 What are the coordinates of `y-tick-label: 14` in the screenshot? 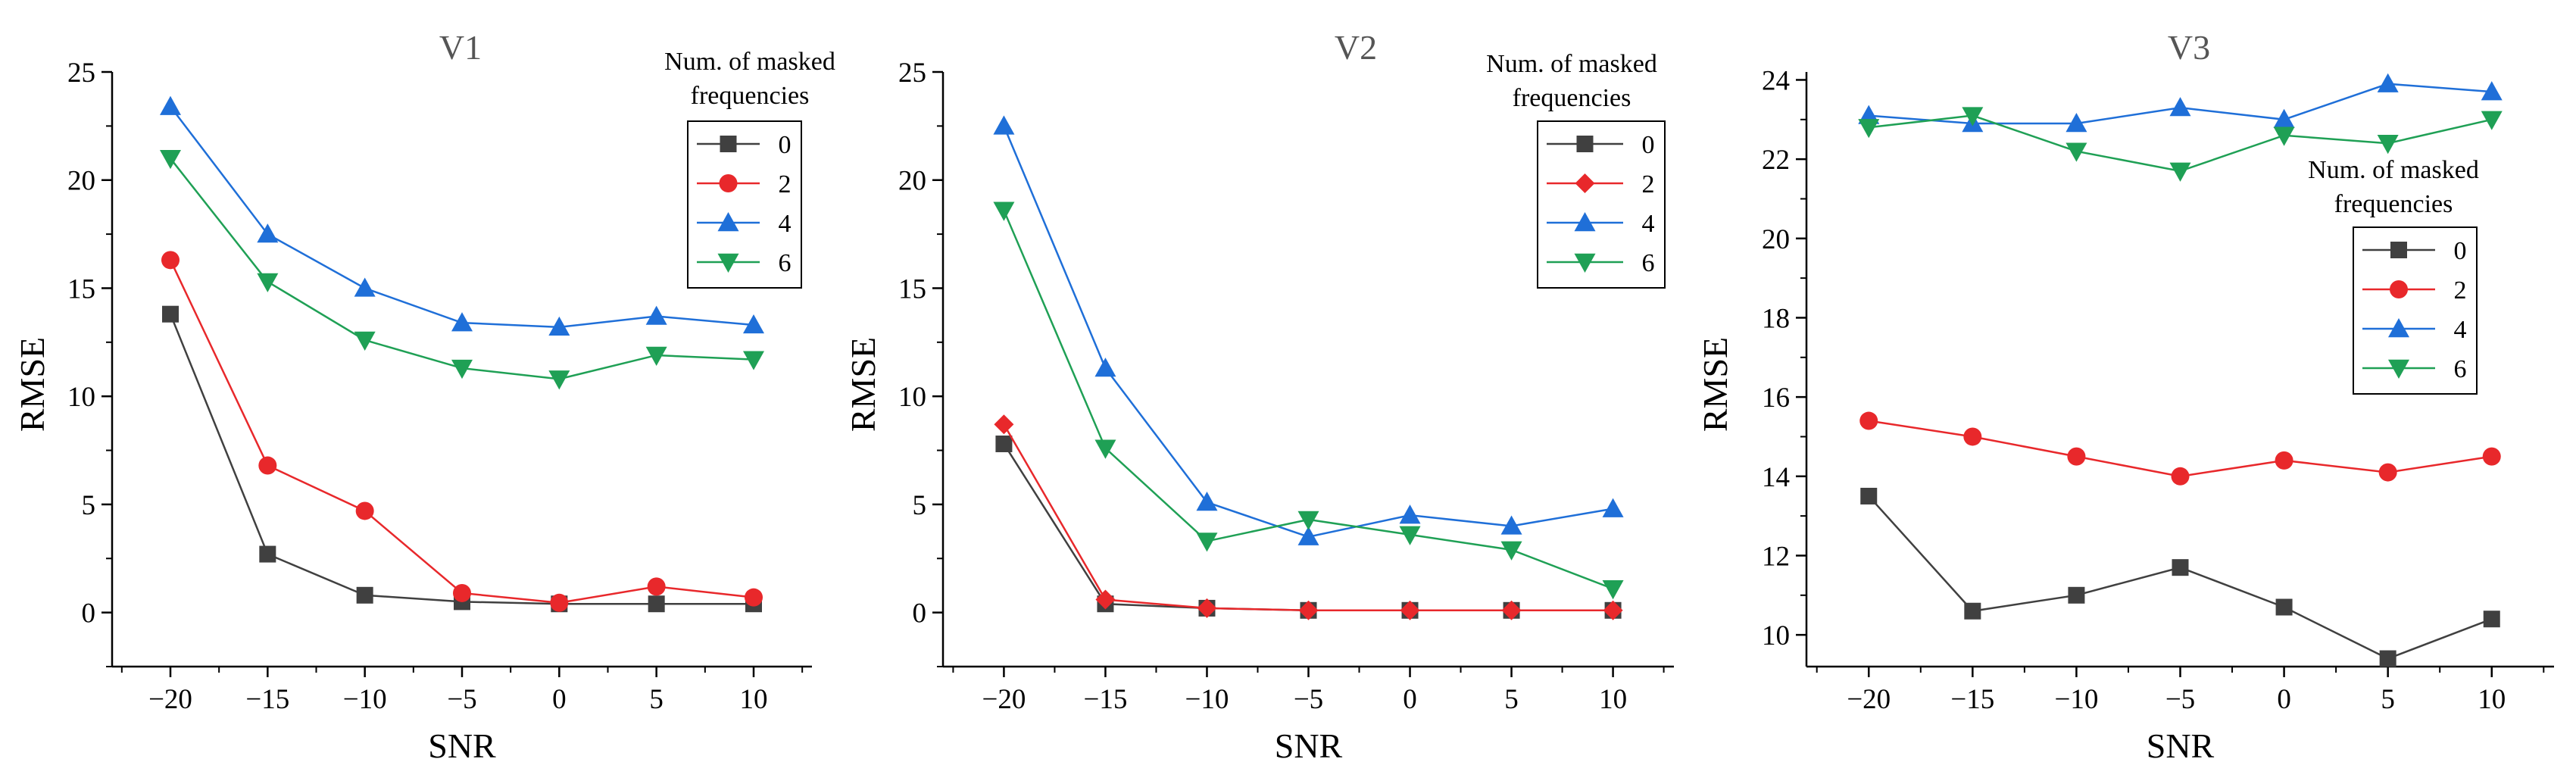 It's located at (1776, 477).